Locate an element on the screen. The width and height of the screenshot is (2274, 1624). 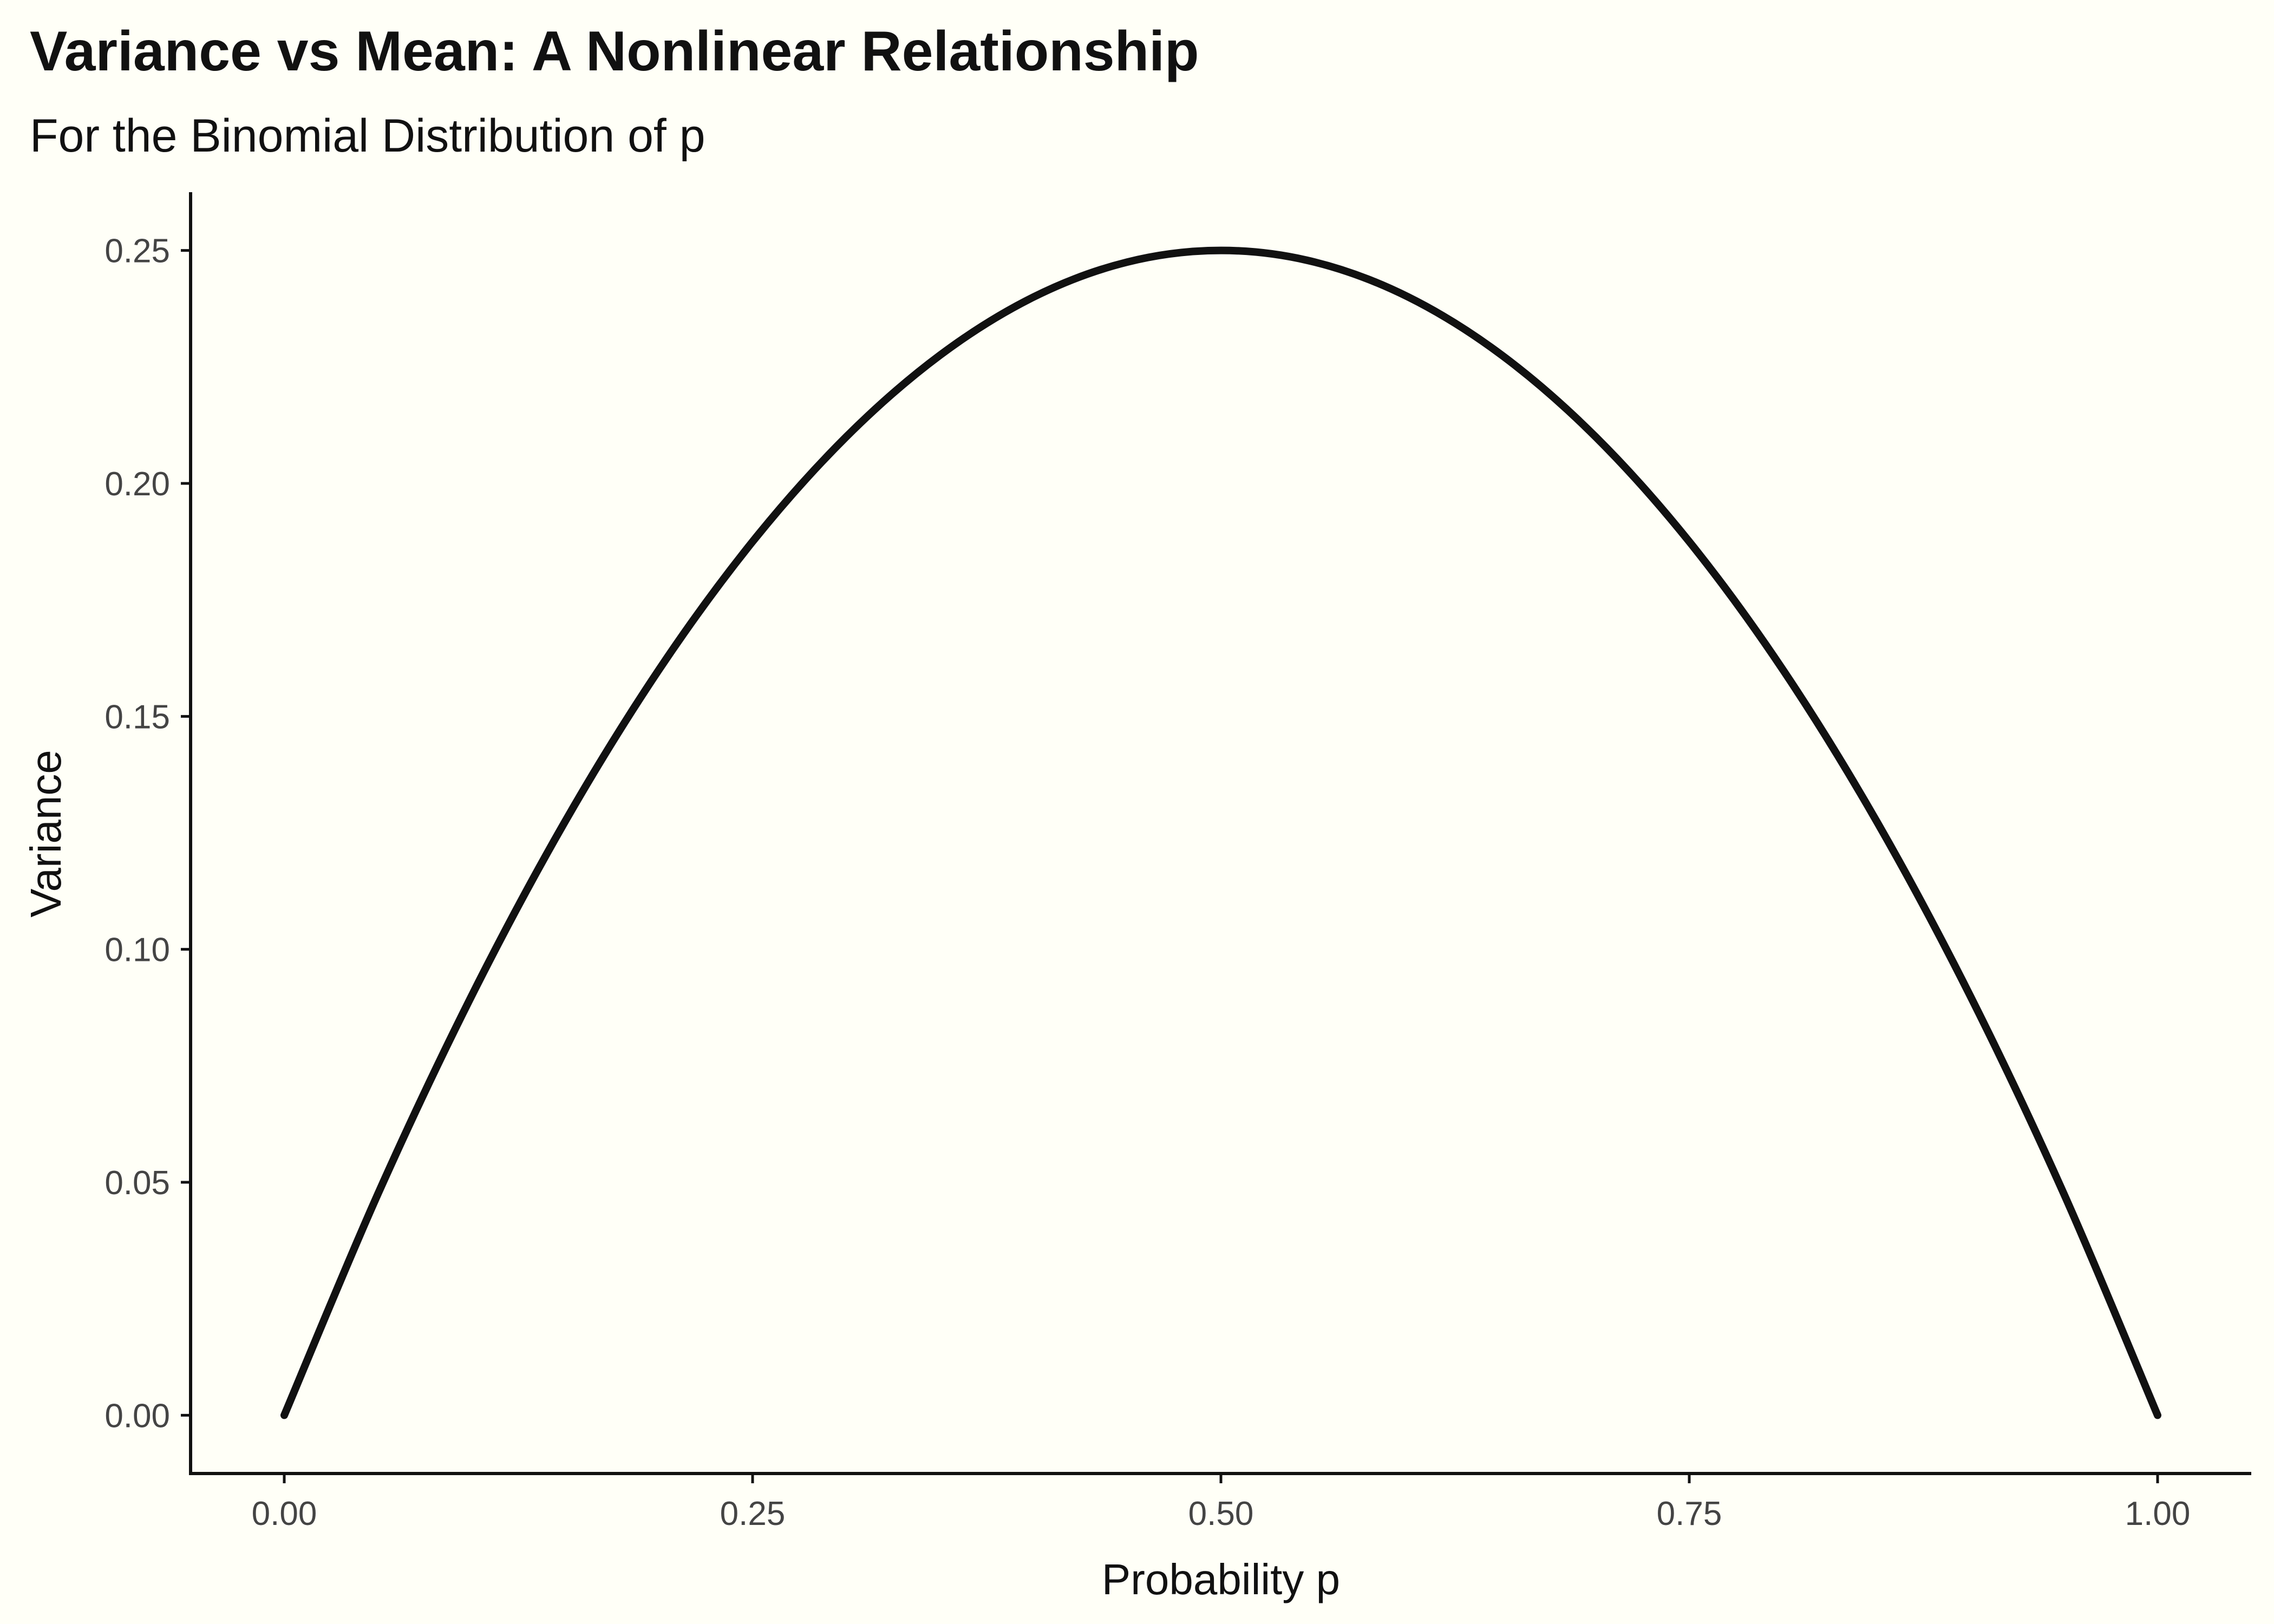
x-tick-label: 1.00 is located at coordinates (2158, 1514).